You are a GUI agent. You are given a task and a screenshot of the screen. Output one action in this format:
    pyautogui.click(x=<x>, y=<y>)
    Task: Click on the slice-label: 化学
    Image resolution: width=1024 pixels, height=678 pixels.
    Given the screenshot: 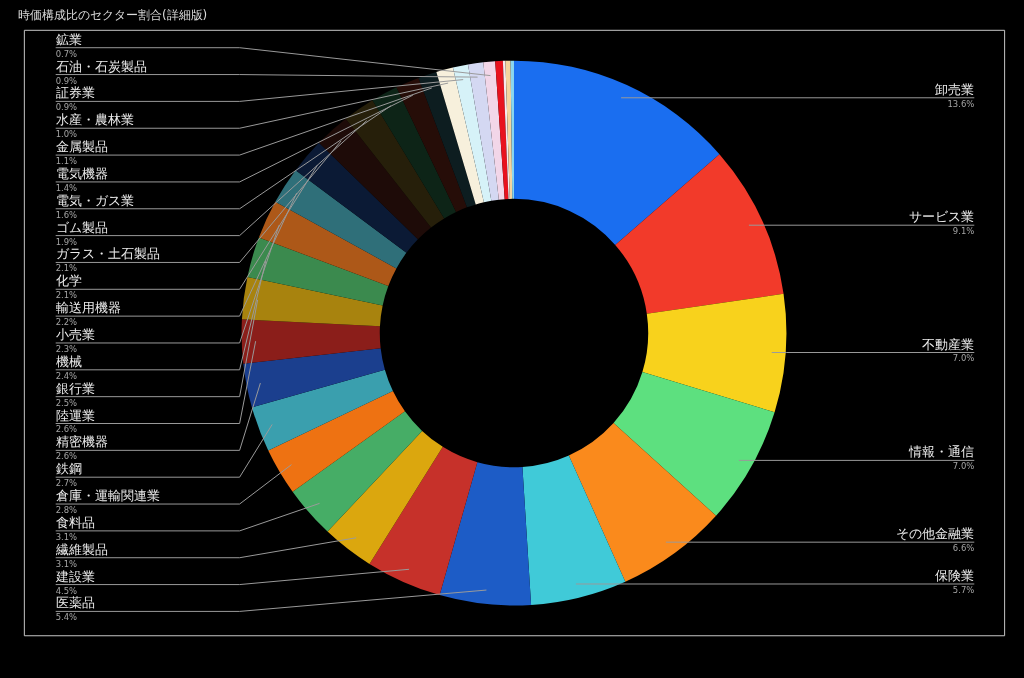 What is the action you would take?
    pyautogui.click(x=68, y=281)
    